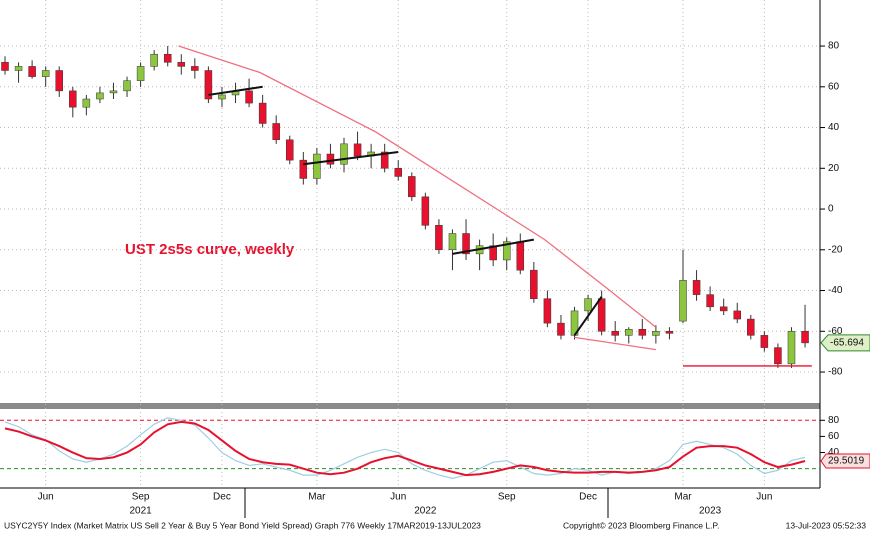  What do you see at coordinates (835, 372) in the screenshot?
I see `y-tick-label: -80` at bounding box center [835, 372].